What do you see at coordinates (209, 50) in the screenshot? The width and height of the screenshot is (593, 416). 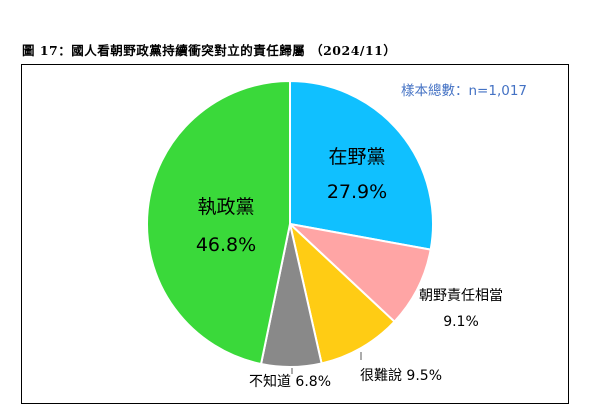 I see `figure-title: 圖 17：國人看朝野政黨持續衝突對立的責任歸屬 （2024/11）` at bounding box center [209, 50].